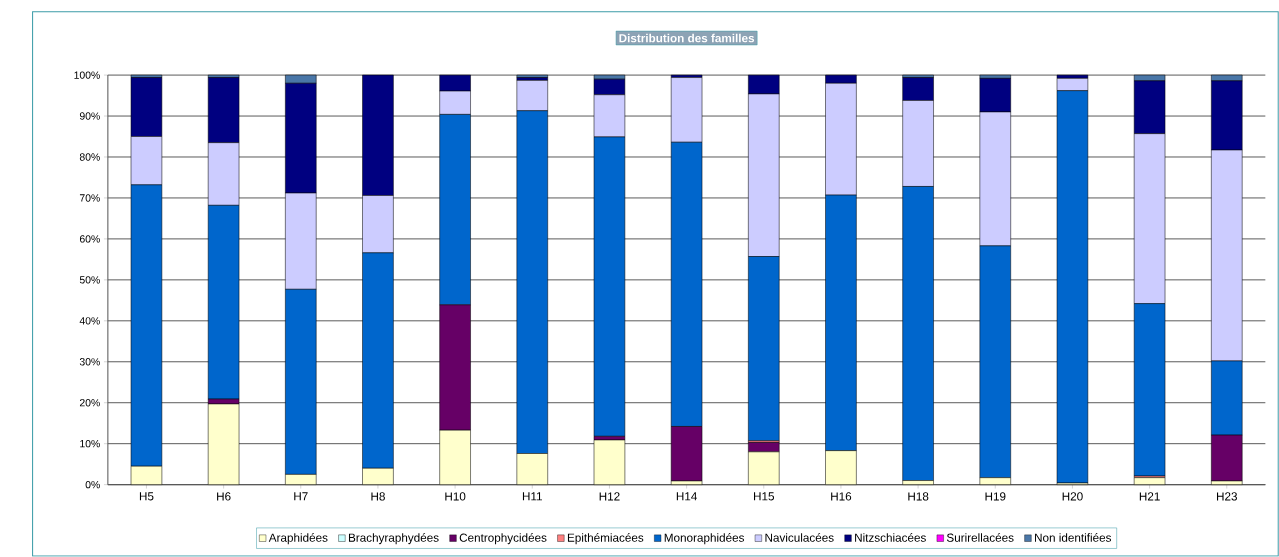 This screenshot has height=557, width=1279. Describe the element at coordinates (146, 496) in the screenshot. I see `x-tick-label: H5` at that location.